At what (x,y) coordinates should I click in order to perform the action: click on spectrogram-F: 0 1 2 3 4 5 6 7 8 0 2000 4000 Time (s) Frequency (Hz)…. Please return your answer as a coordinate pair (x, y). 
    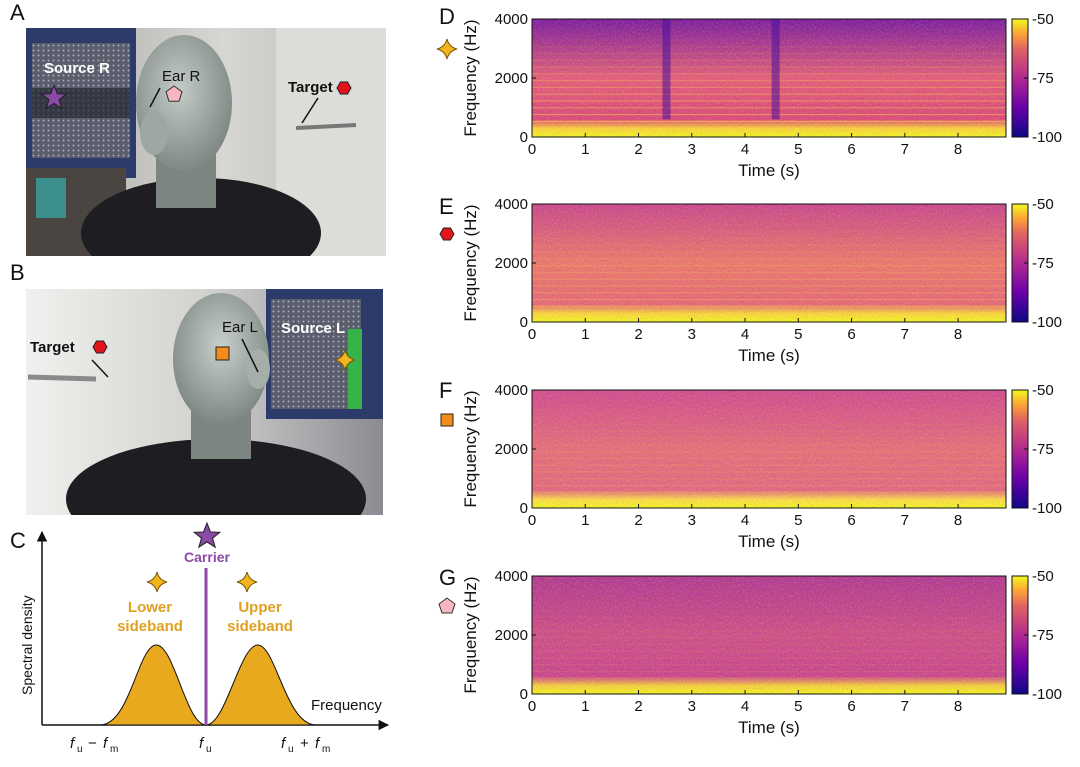
    Looking at the image, I should click on (751, 466).